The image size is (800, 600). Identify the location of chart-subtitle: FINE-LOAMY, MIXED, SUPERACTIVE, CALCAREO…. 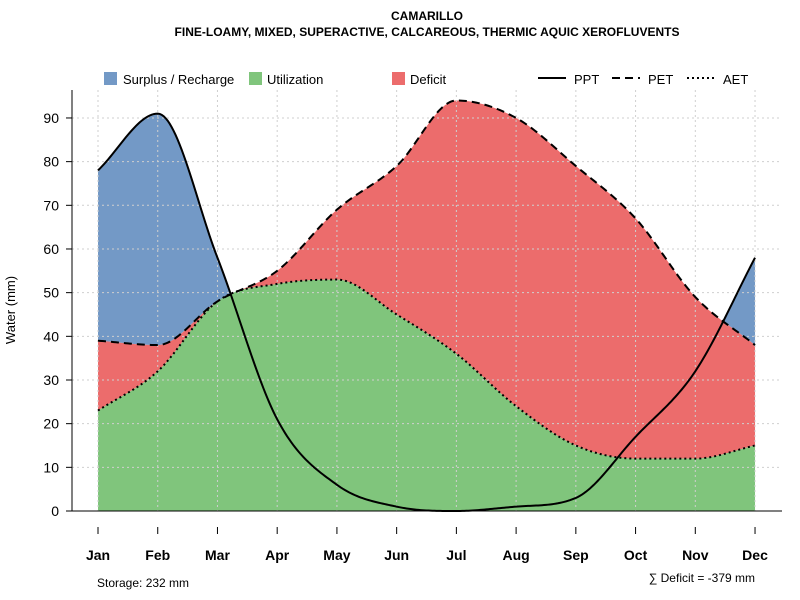
(427, 32).